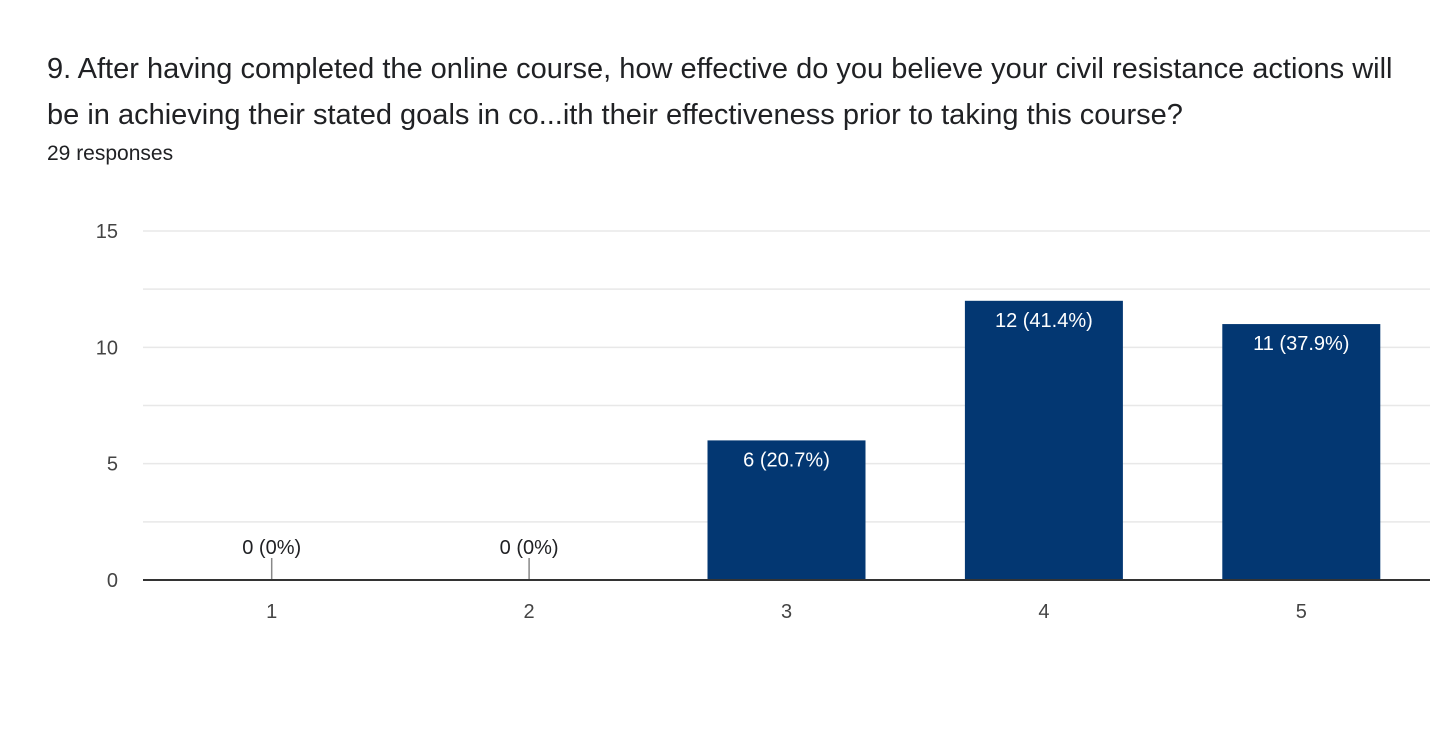 The image size is (1430, 730). I want to click on x-tick-label: 1, so click(271, 612).